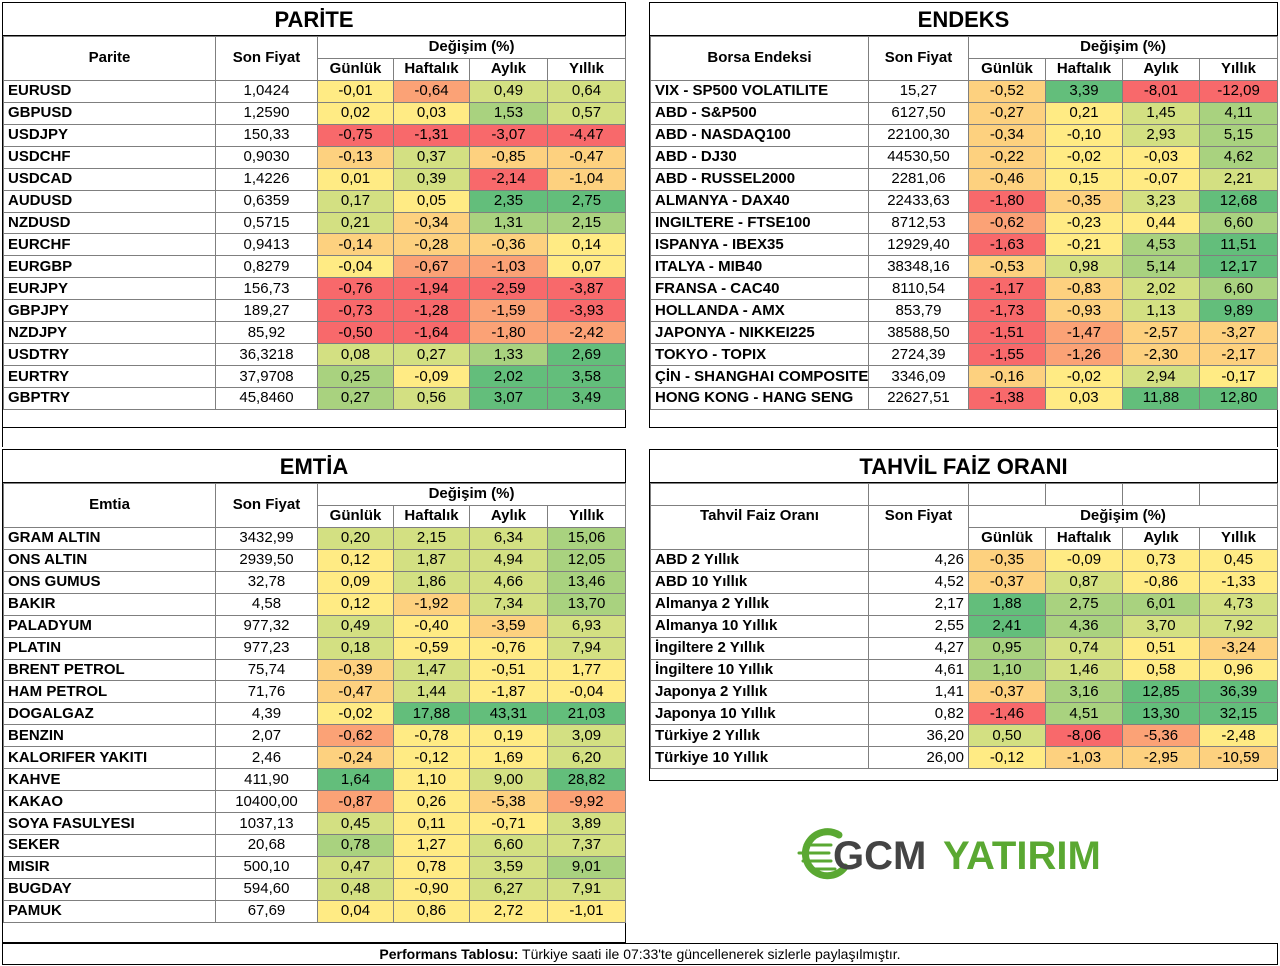  Describe the element at coordinates (314, 19) in the screenshot. I see `parite-title: PARİTE` at that location.